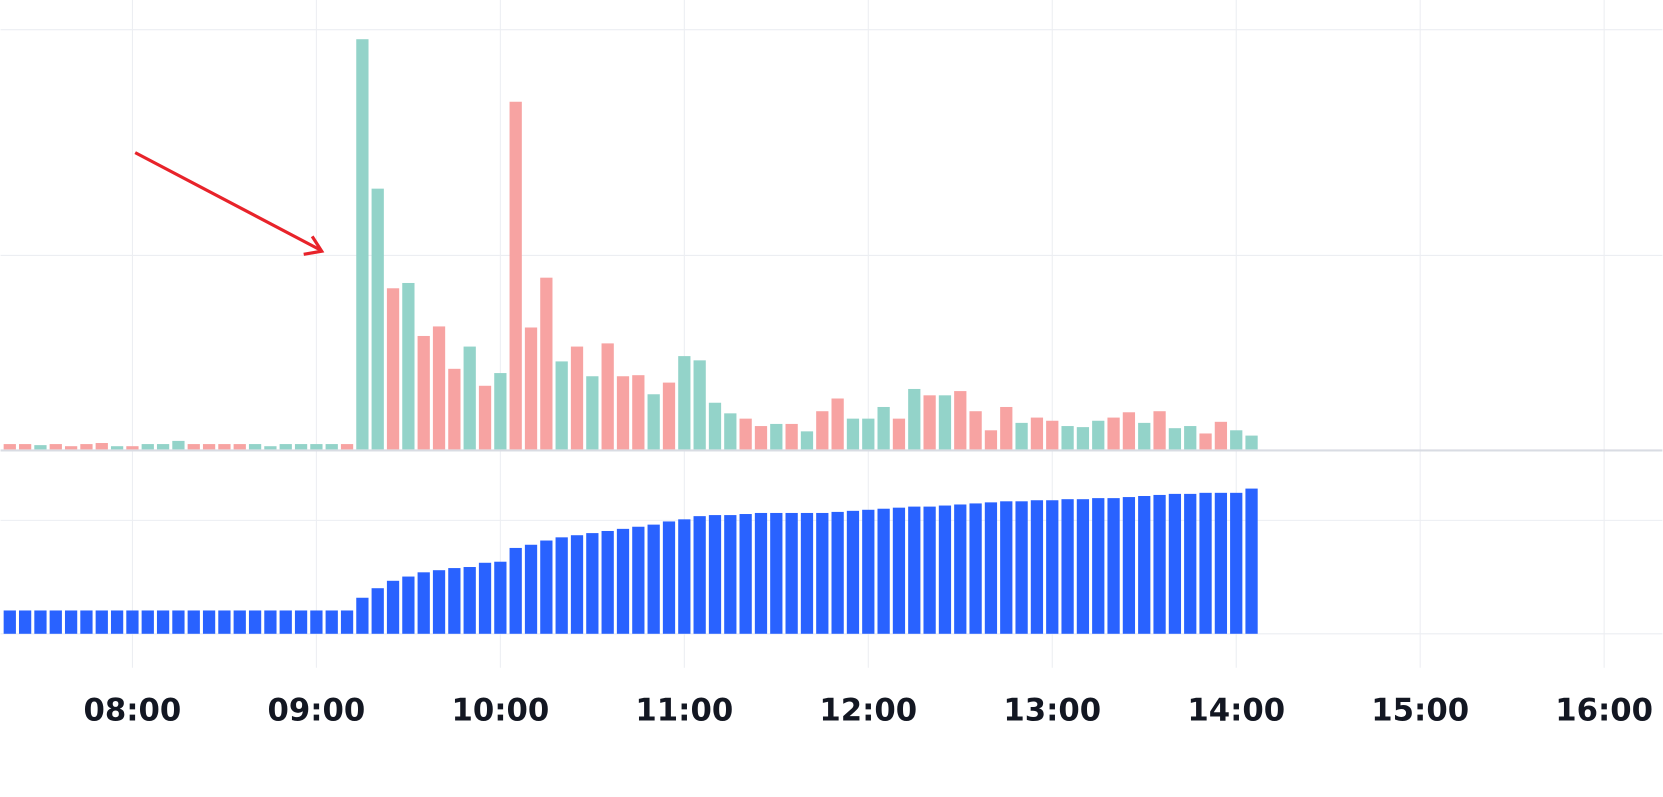 This screenshot has height=797, width=1663. What do you see at coordinates (314, 245) in the screenshot?
I see `arrow-head` at bounding box center [314, 245].